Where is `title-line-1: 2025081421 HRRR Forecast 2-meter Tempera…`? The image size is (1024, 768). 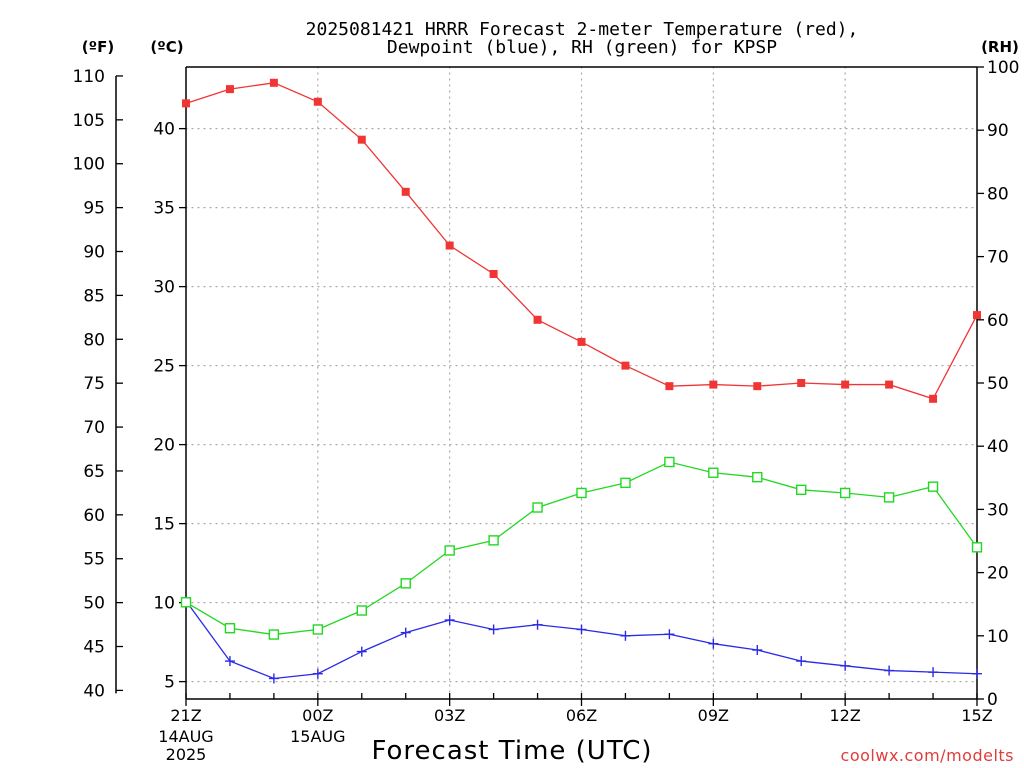 title-line-1: 2025081421 HRRR Forecast 2-meter Tempera… is located at coordinates (582, 29).